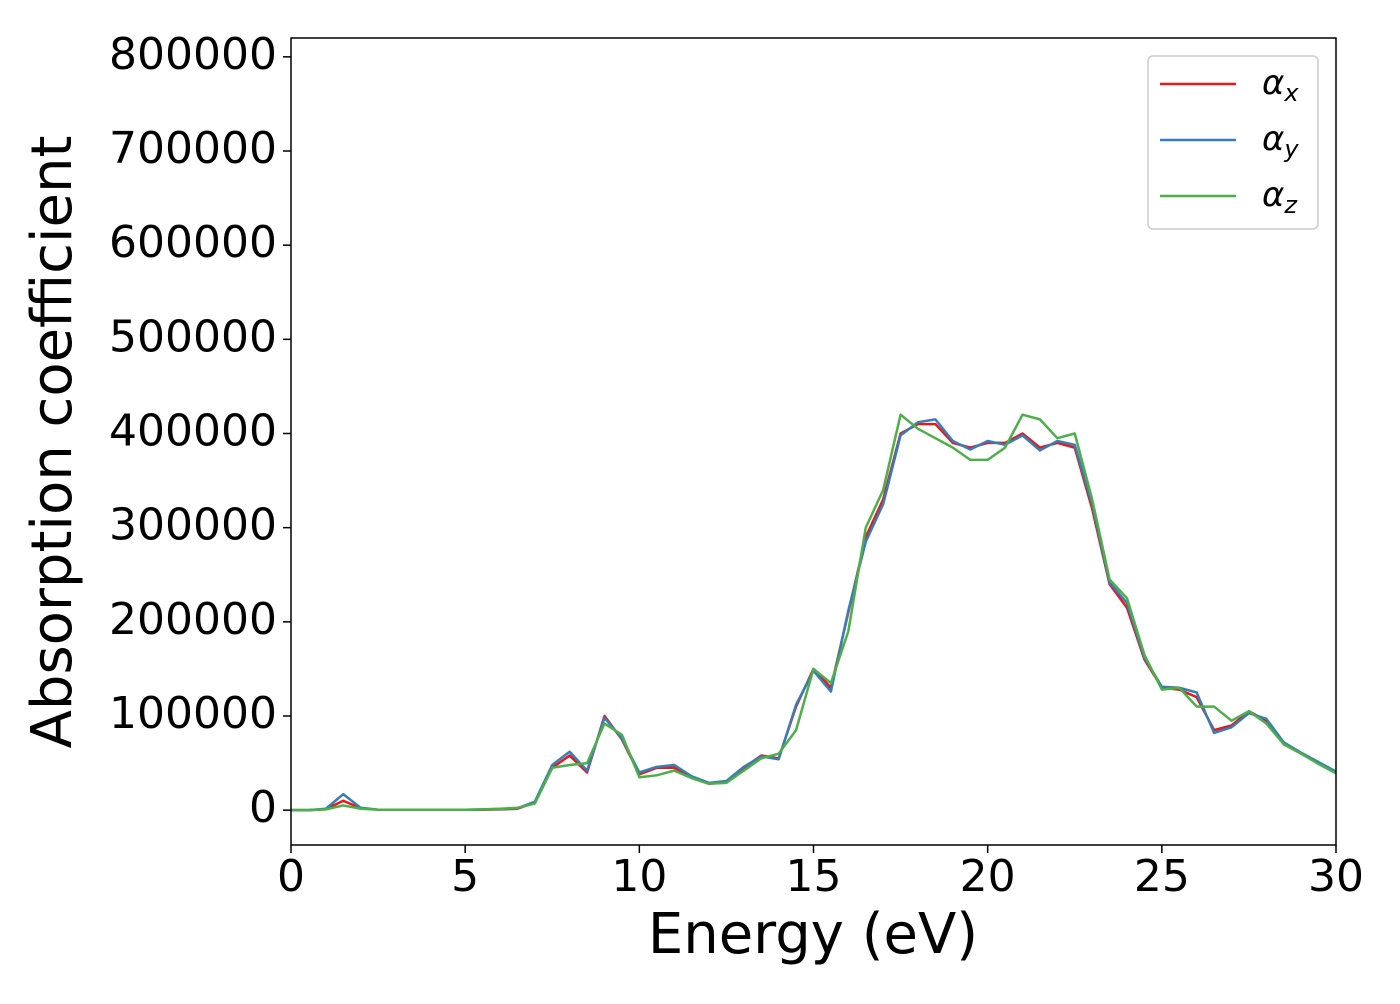 The height and width of the screenshot is (1004, 1400). What do you see at coordinates (291, 876) in the screenshot?
I see `x-tick-label: 0` at bounding box center [291, 876].